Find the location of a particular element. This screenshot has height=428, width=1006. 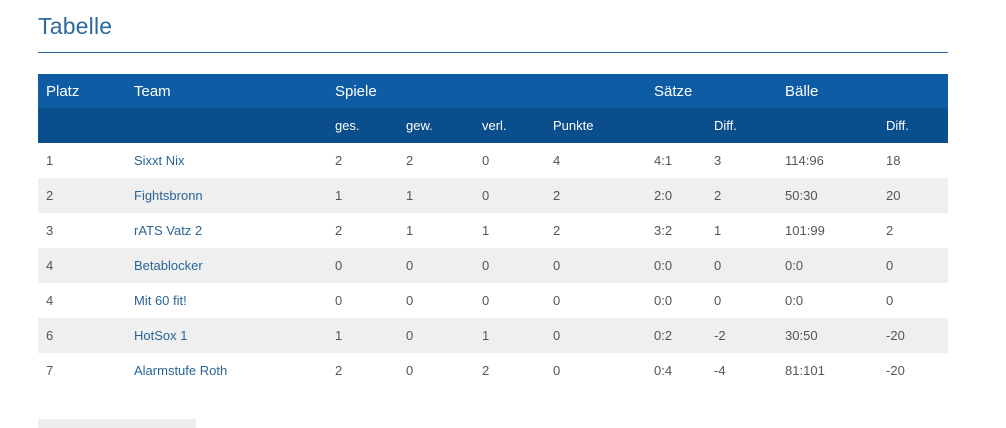

cell-team: Betablocker is located at coordinates (226, 265).